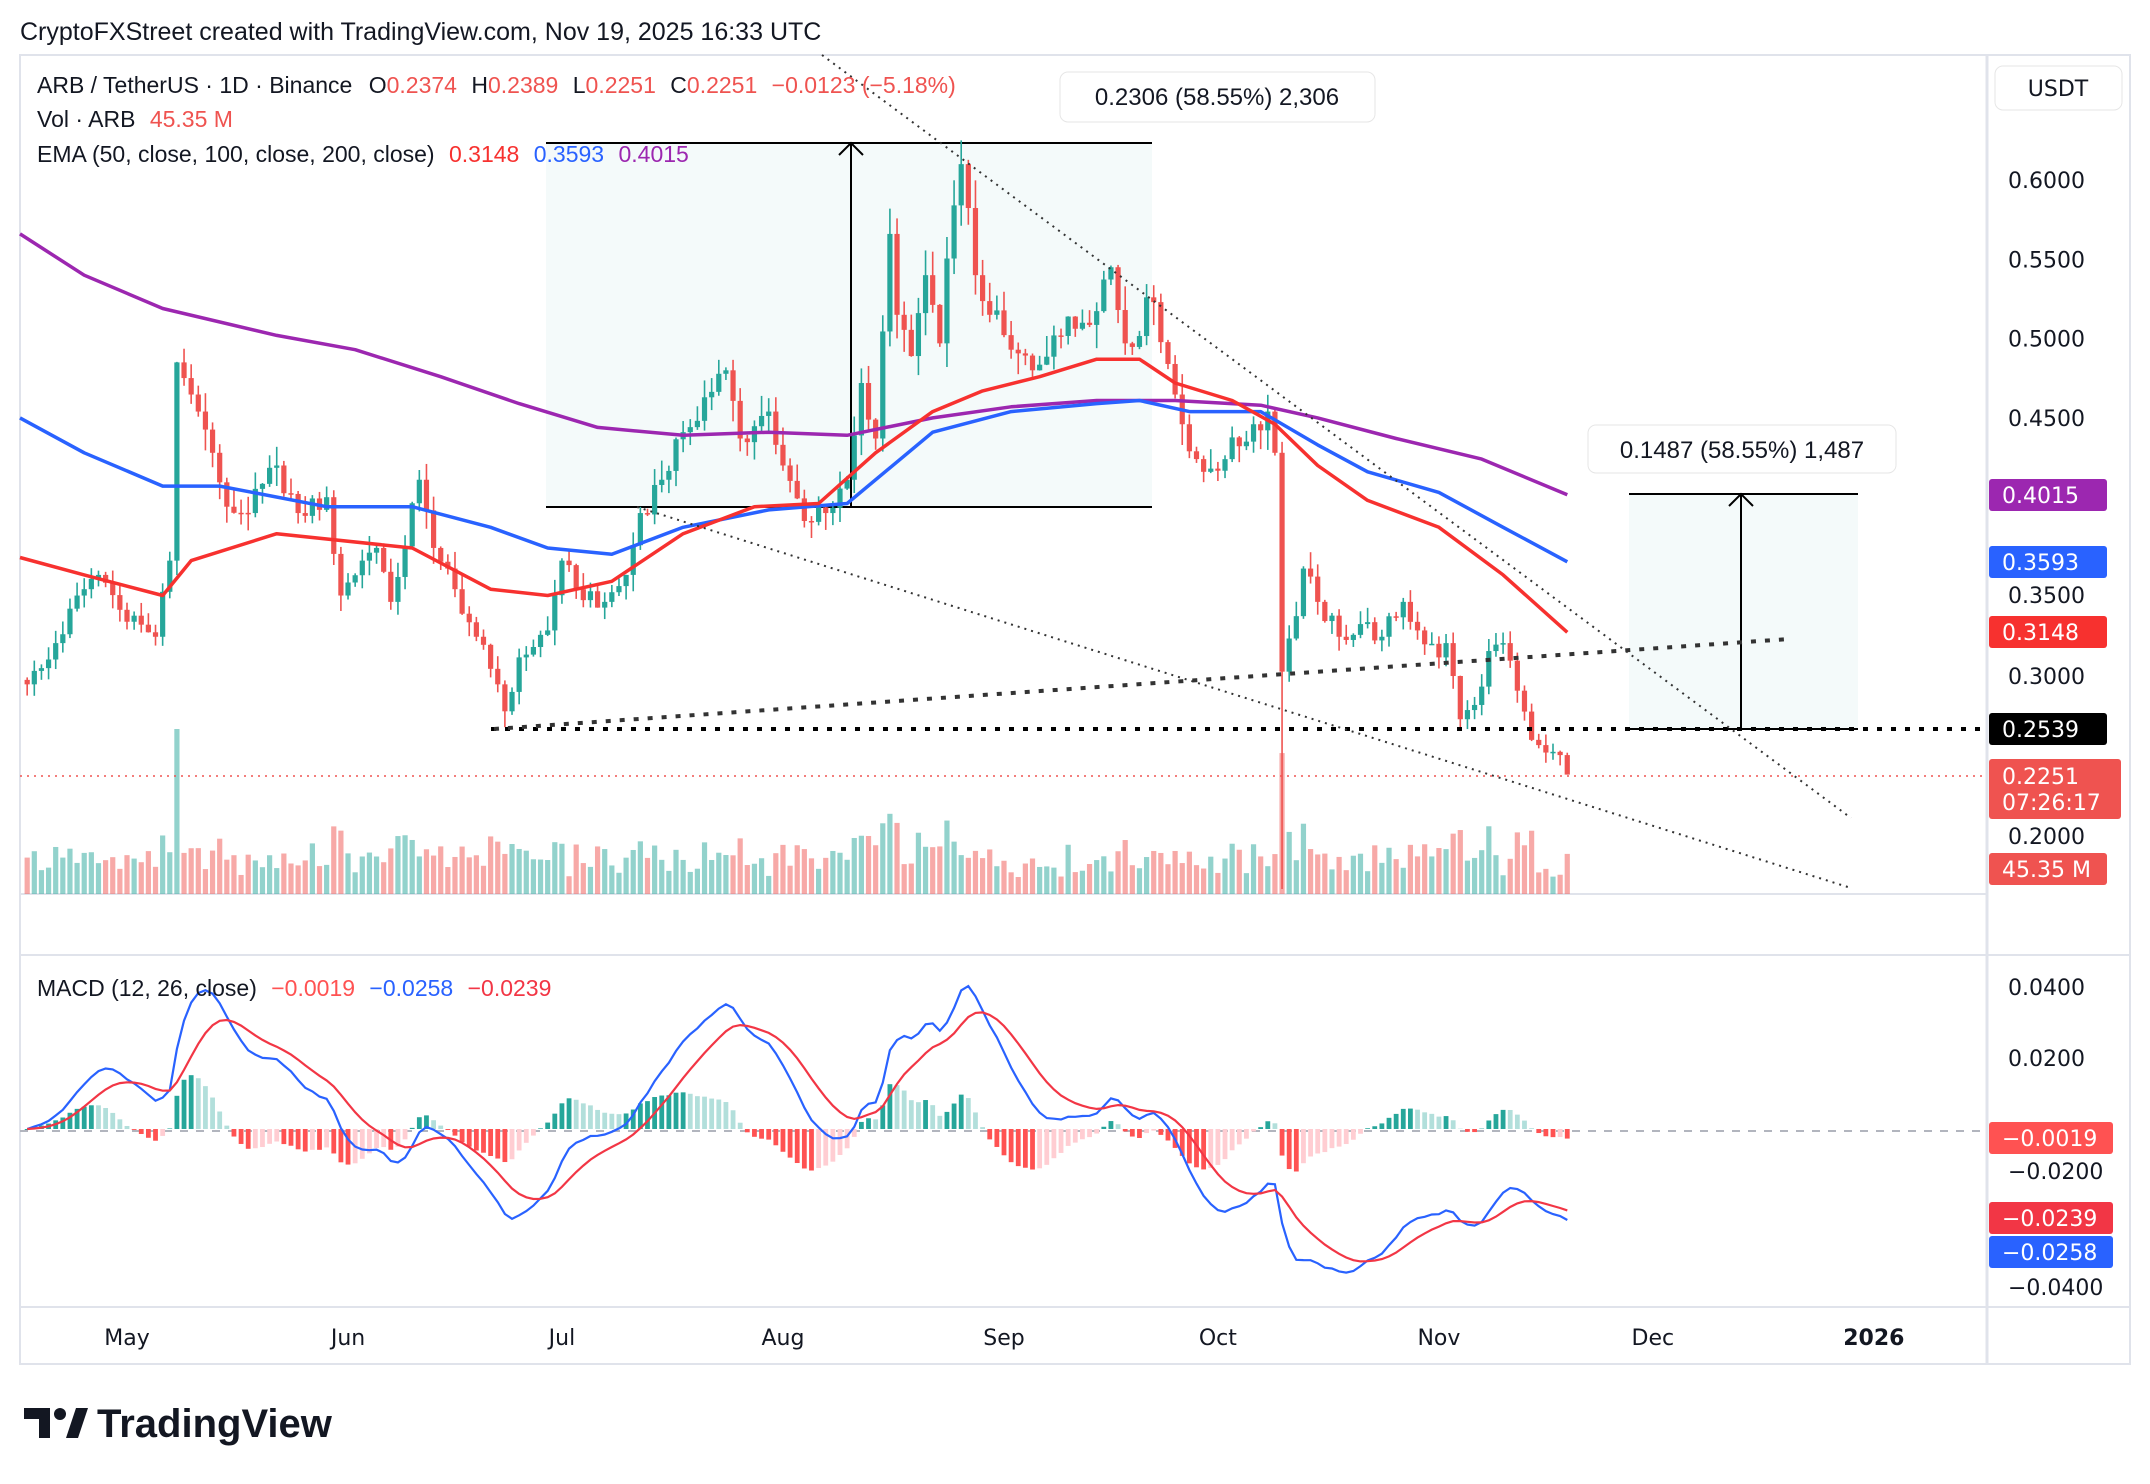 The image size is (2150, 1484). I want to click on rising-trendline, so click(1141, 684).